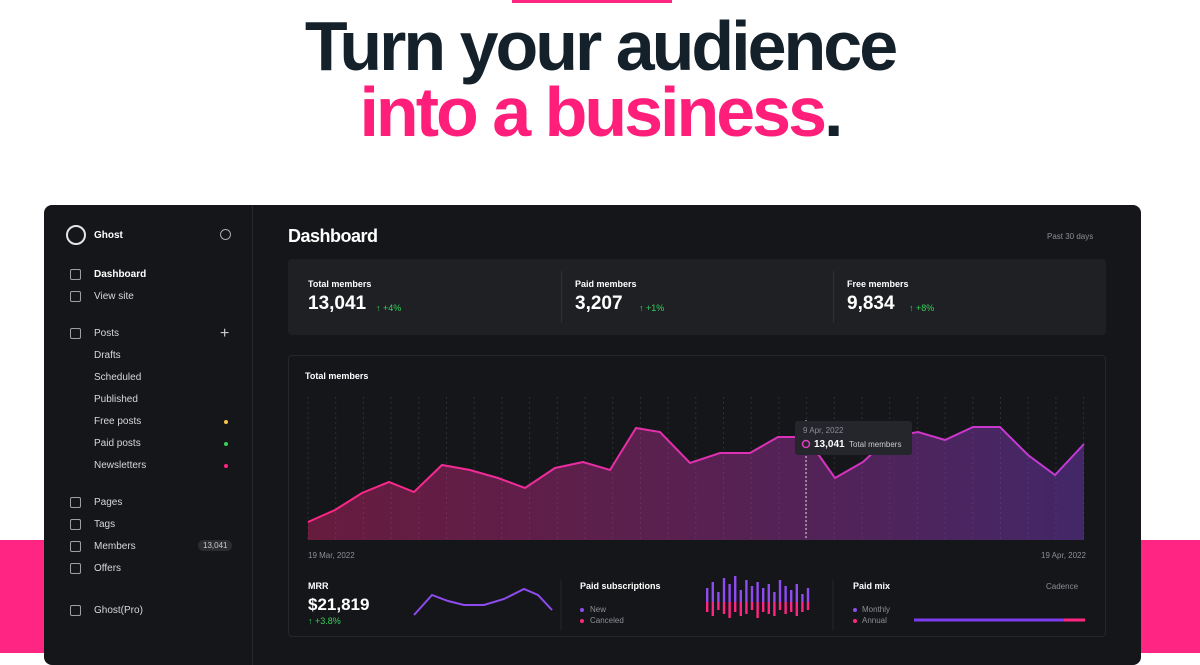  What do you see at coordinates (116, 399) in the screenshot?
I see `nav-item: Published` at bounding box center [116, 399].